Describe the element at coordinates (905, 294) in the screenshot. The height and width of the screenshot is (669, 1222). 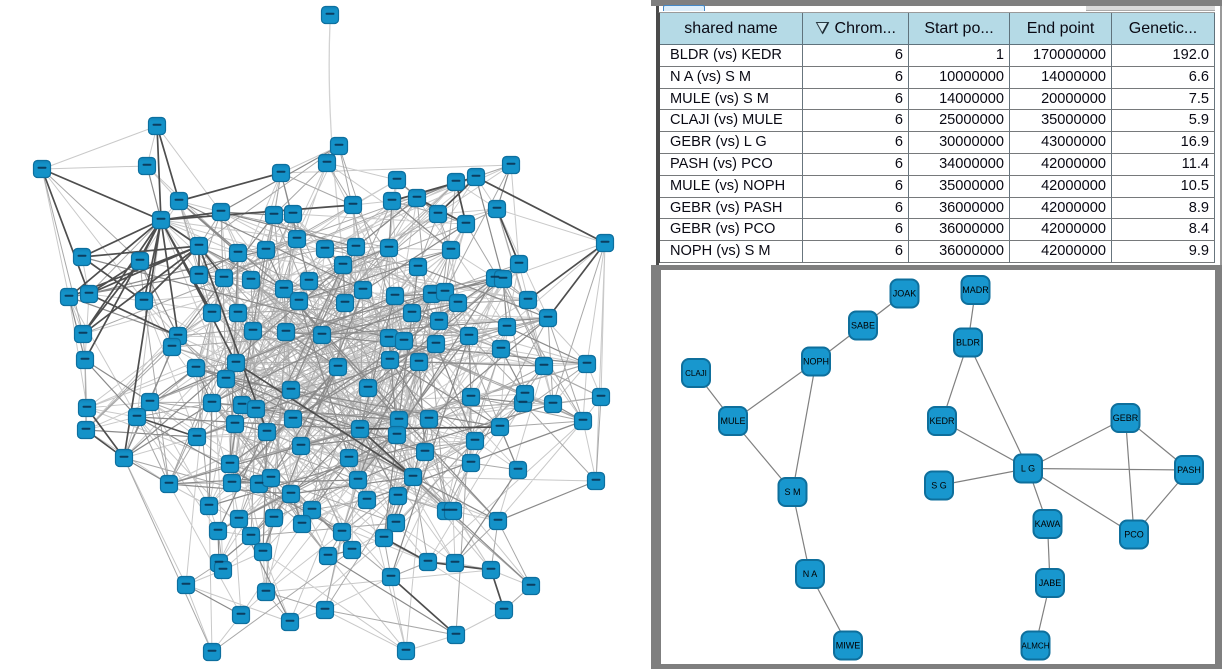
I see `svg-text: JOAK` at that location.